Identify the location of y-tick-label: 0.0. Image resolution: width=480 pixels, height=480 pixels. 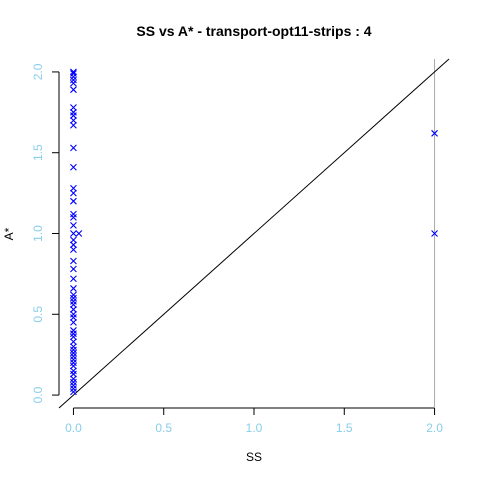
(38, 394).